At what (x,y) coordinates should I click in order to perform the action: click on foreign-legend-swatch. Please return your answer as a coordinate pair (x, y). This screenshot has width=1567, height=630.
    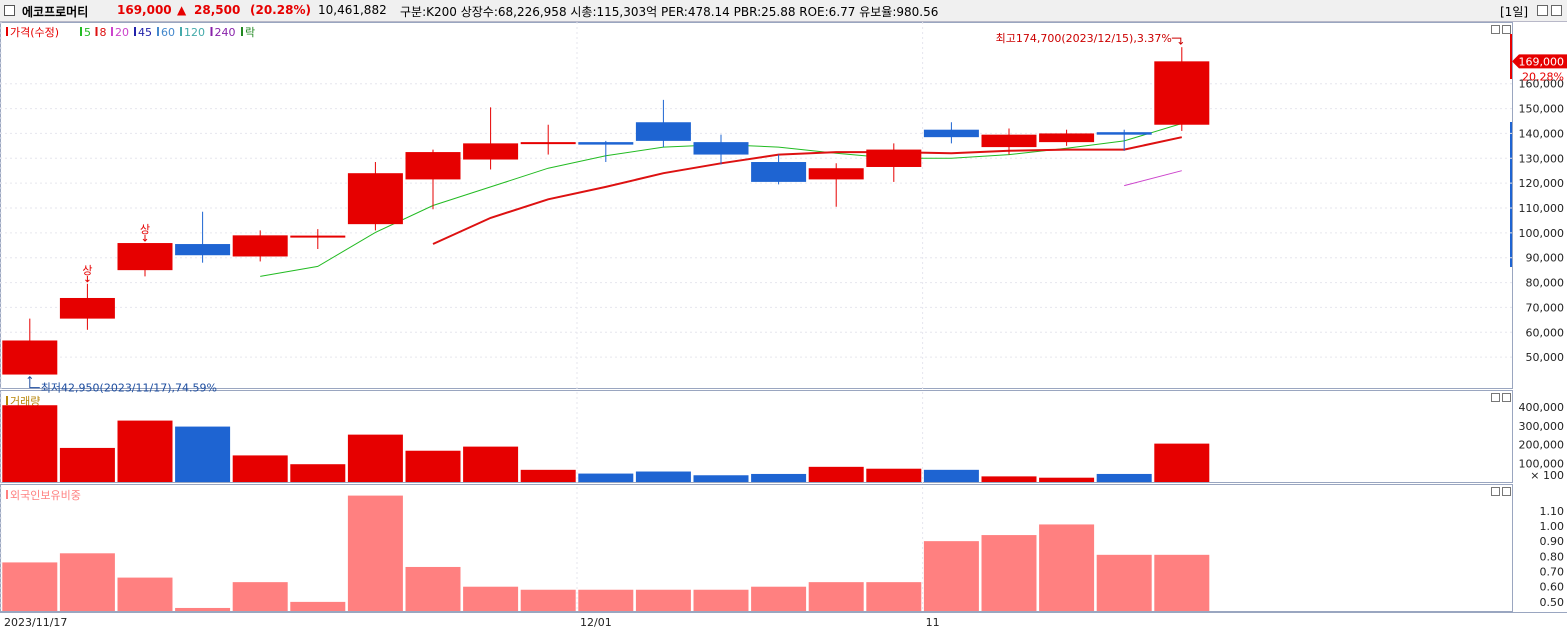
    Looking at the image, I should click on (7, 494).